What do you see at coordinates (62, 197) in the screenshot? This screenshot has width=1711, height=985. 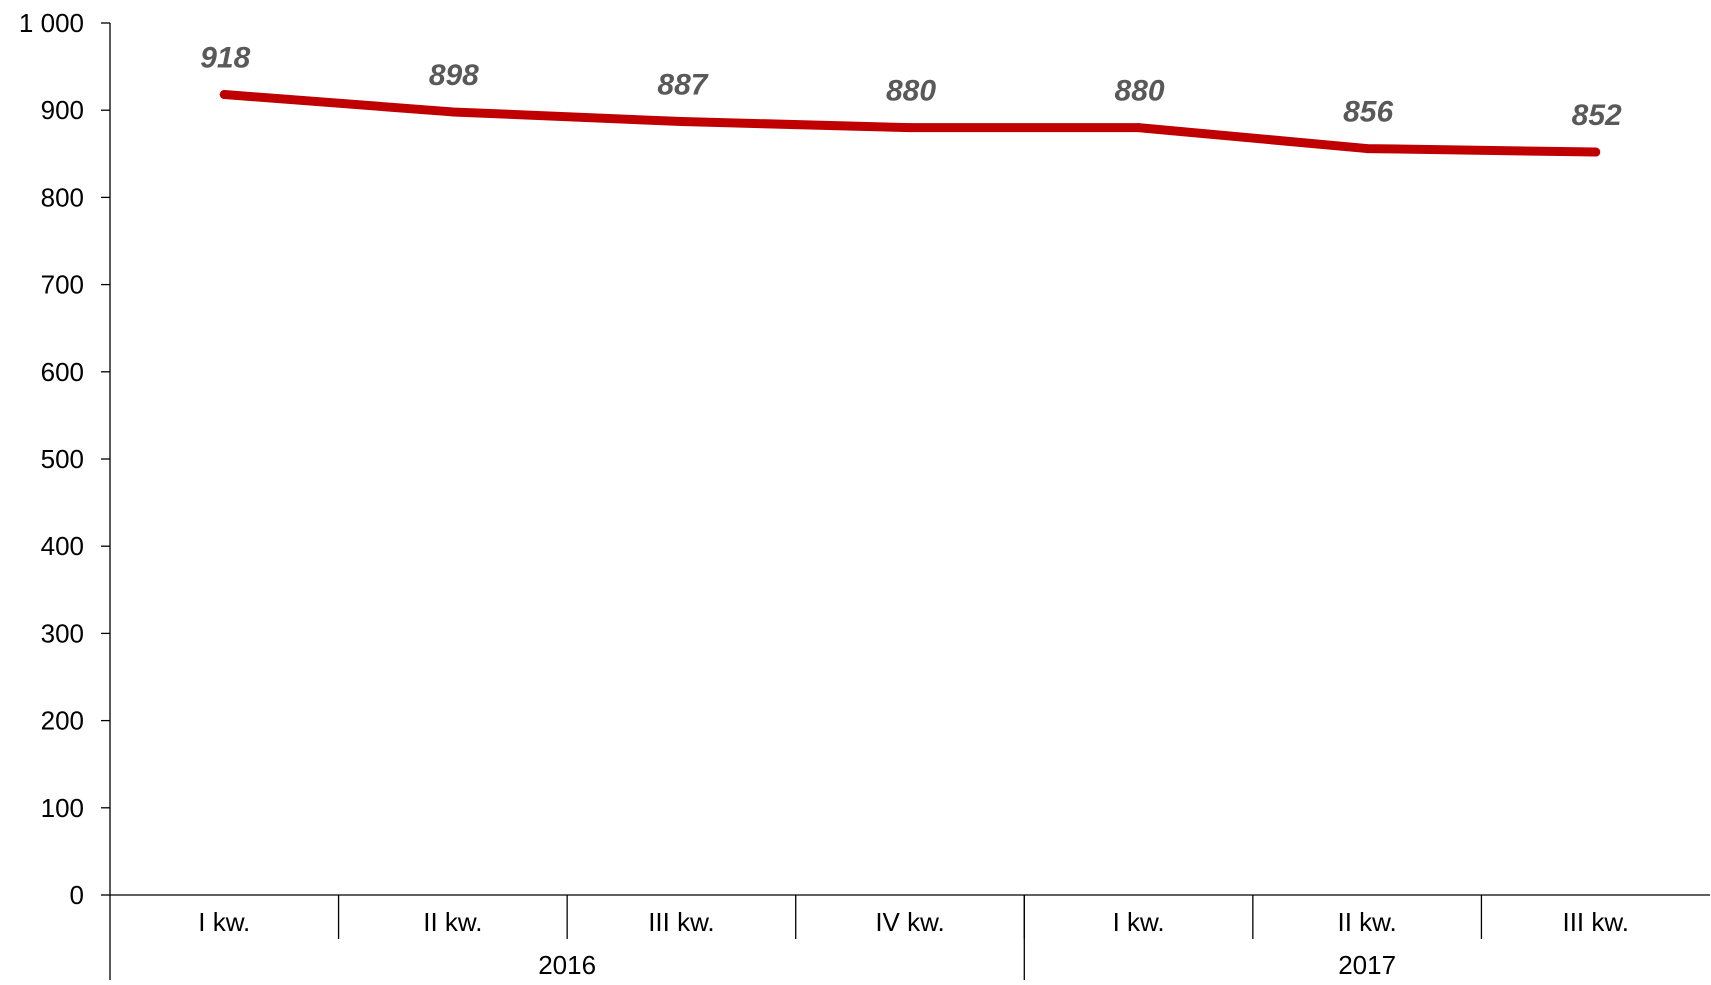 I see `y-tick-label: 800` at bounding box center [62, 197].